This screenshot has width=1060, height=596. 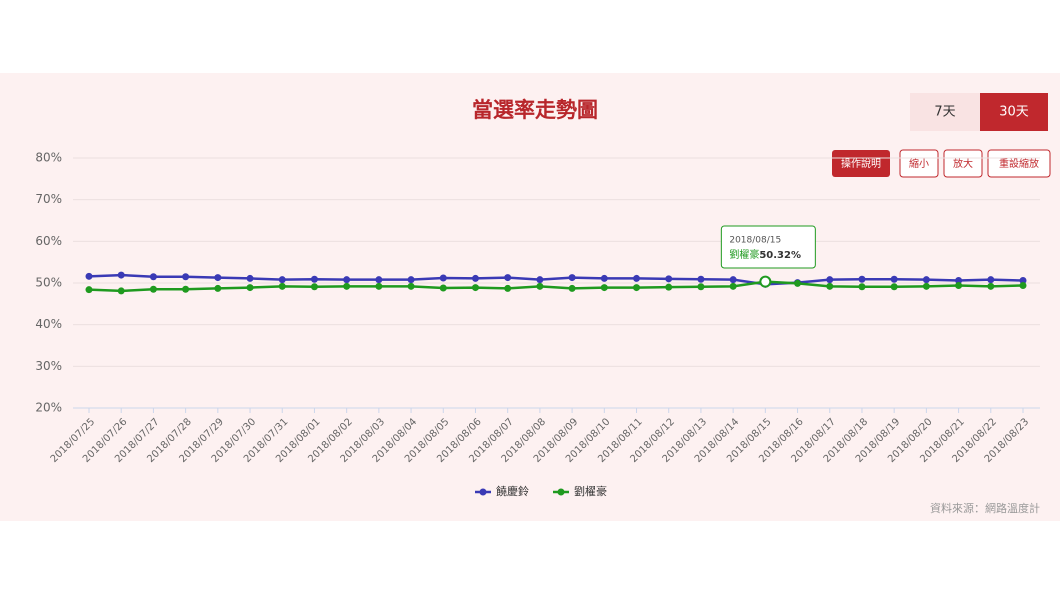 I want to click on y-tick-label: 50%, so click(x=48, y=283).